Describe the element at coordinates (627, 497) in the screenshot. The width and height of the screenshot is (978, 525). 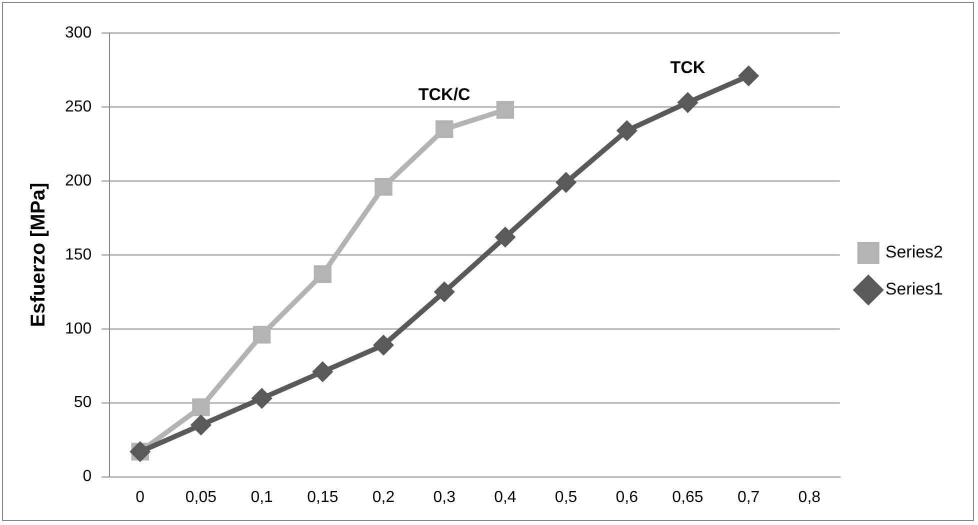
I see `x-tick-label: 0,6` at that location.